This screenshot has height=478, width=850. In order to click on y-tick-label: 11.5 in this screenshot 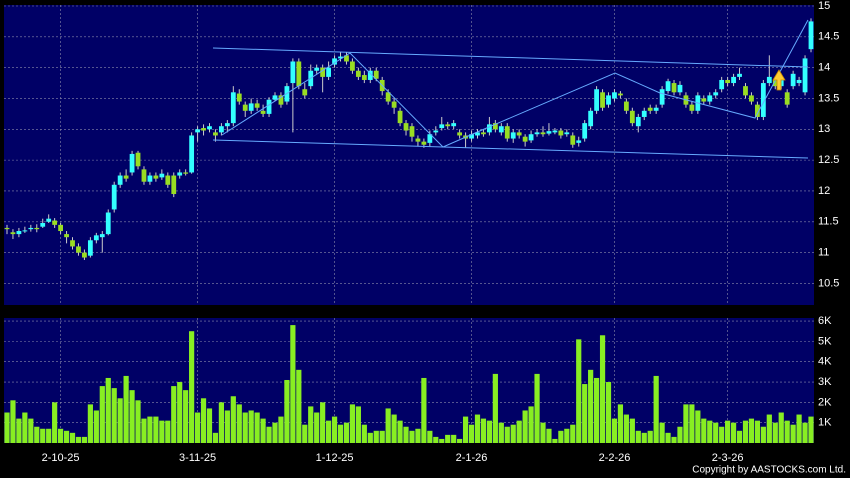, I will do `click(828, 222)`.